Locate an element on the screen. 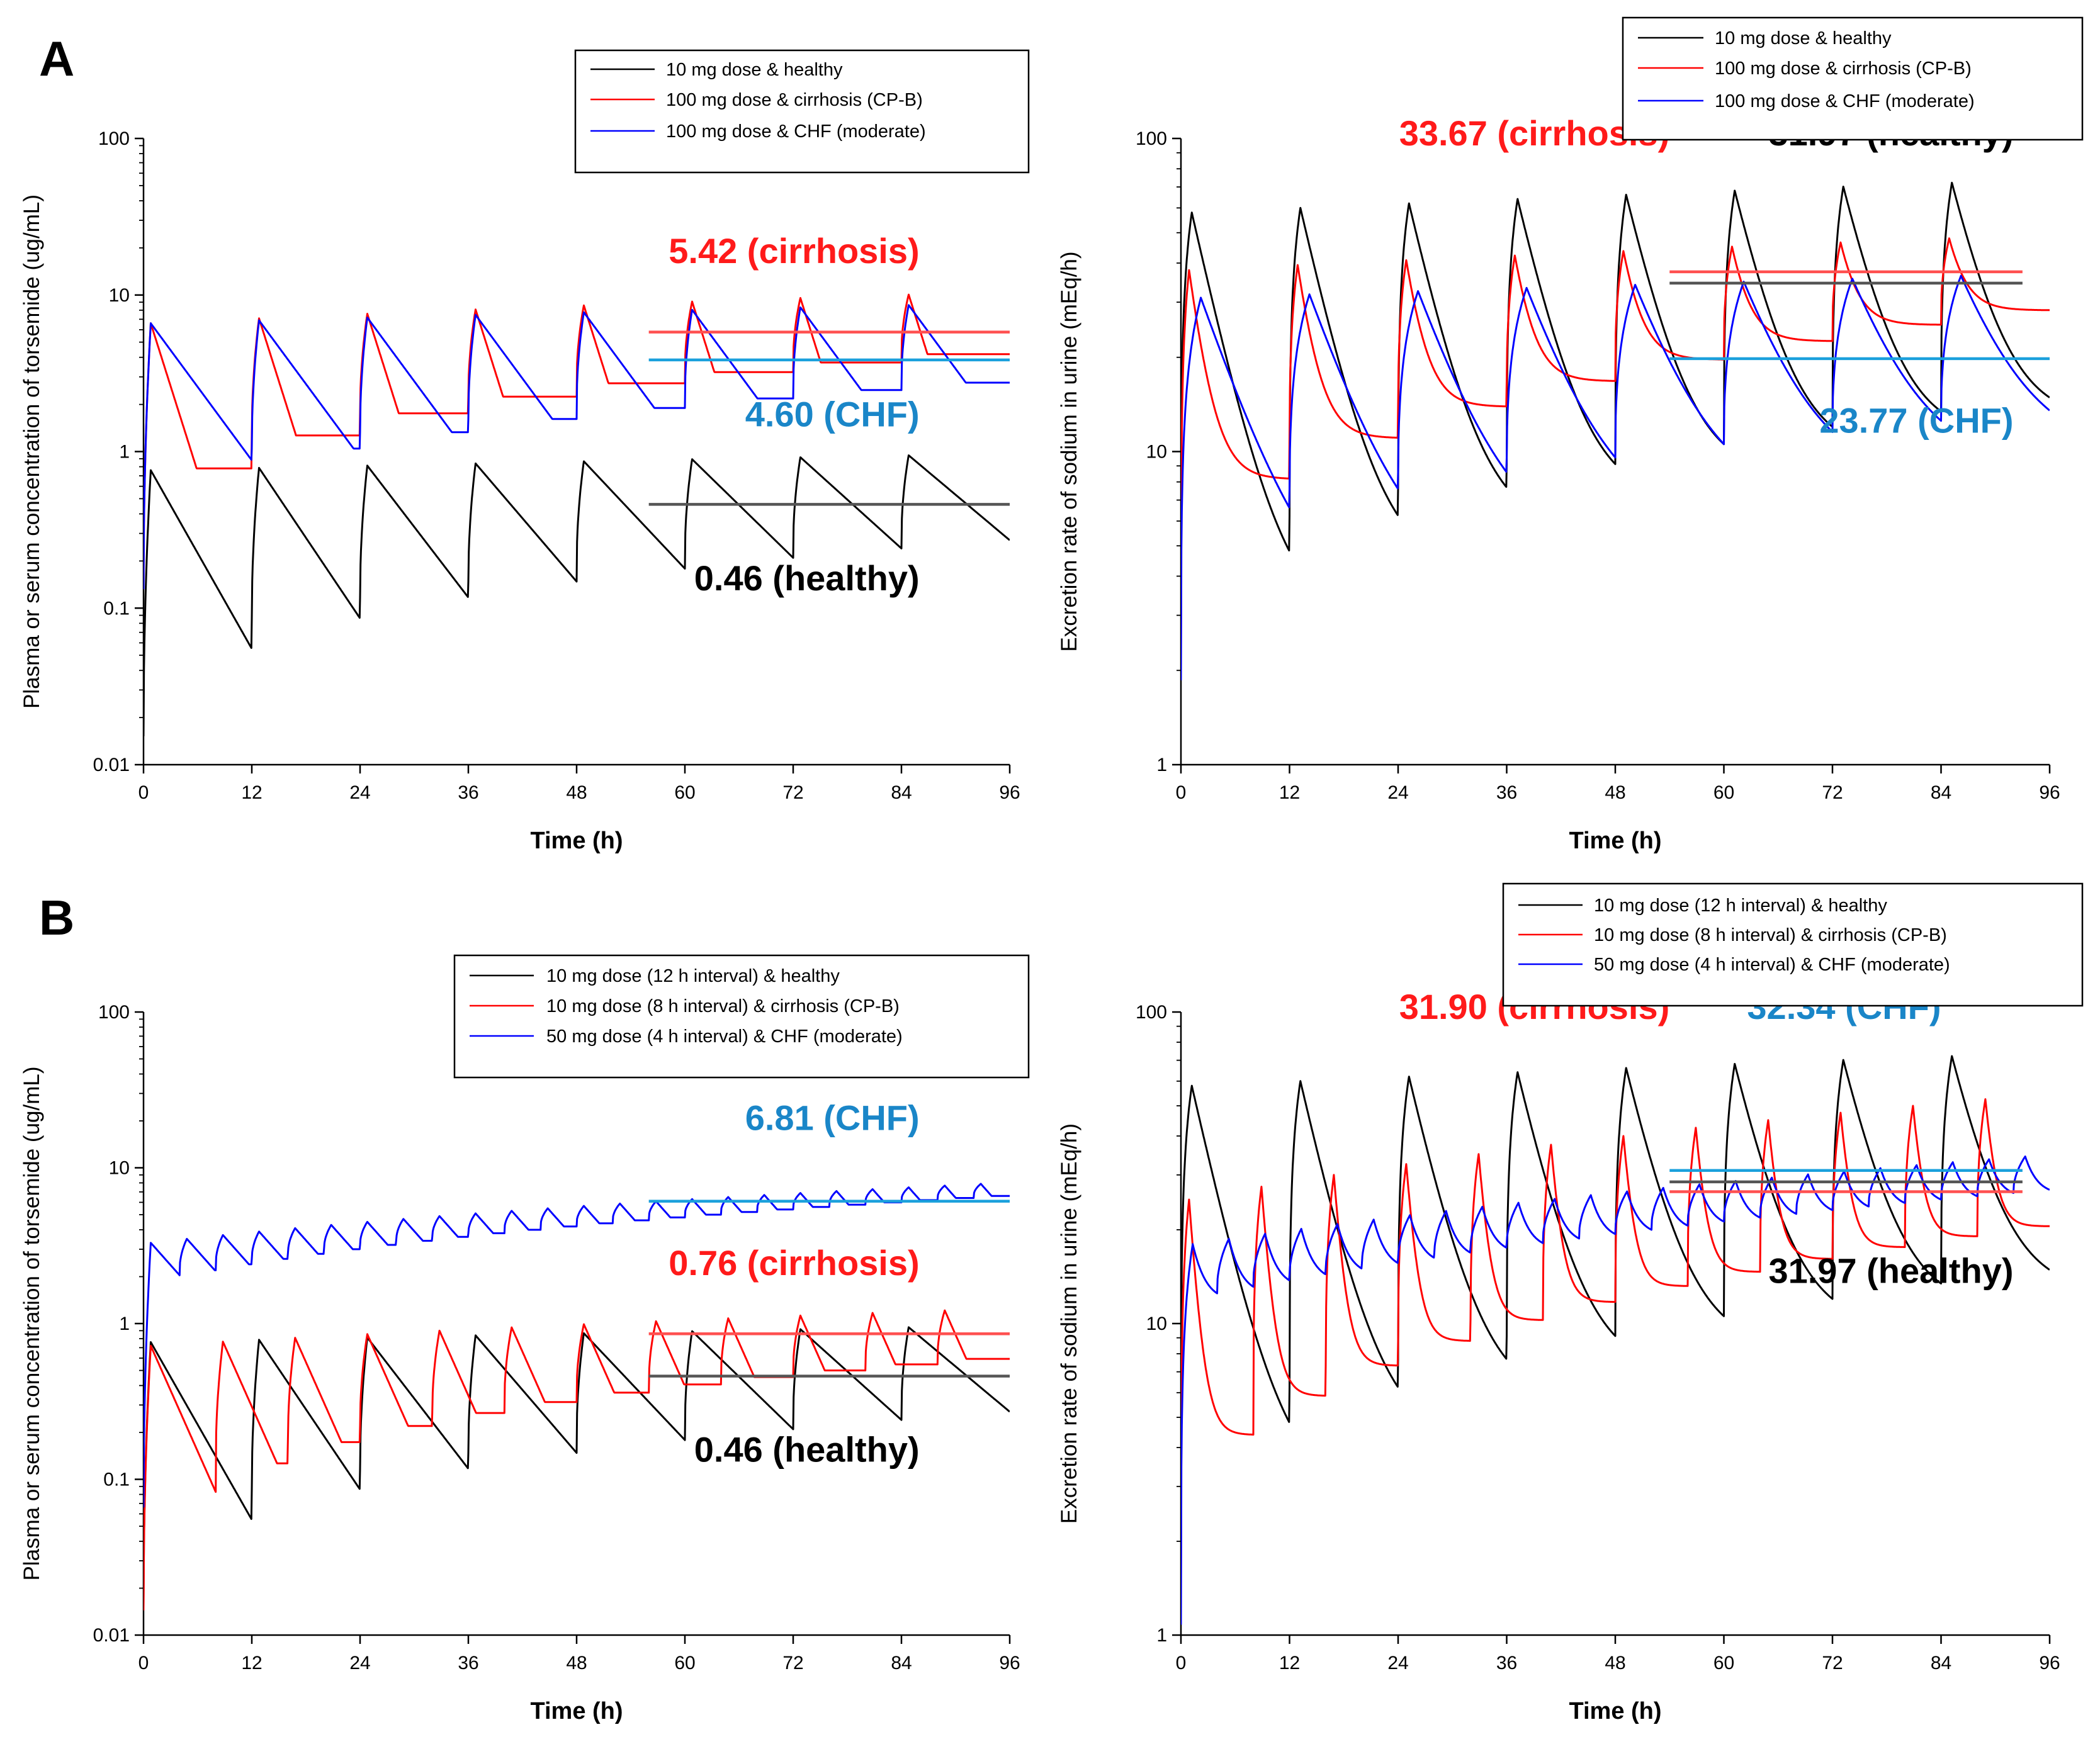 The image size is (2100, 1749). panel-label-a: A is located at coordinates (56, 58).